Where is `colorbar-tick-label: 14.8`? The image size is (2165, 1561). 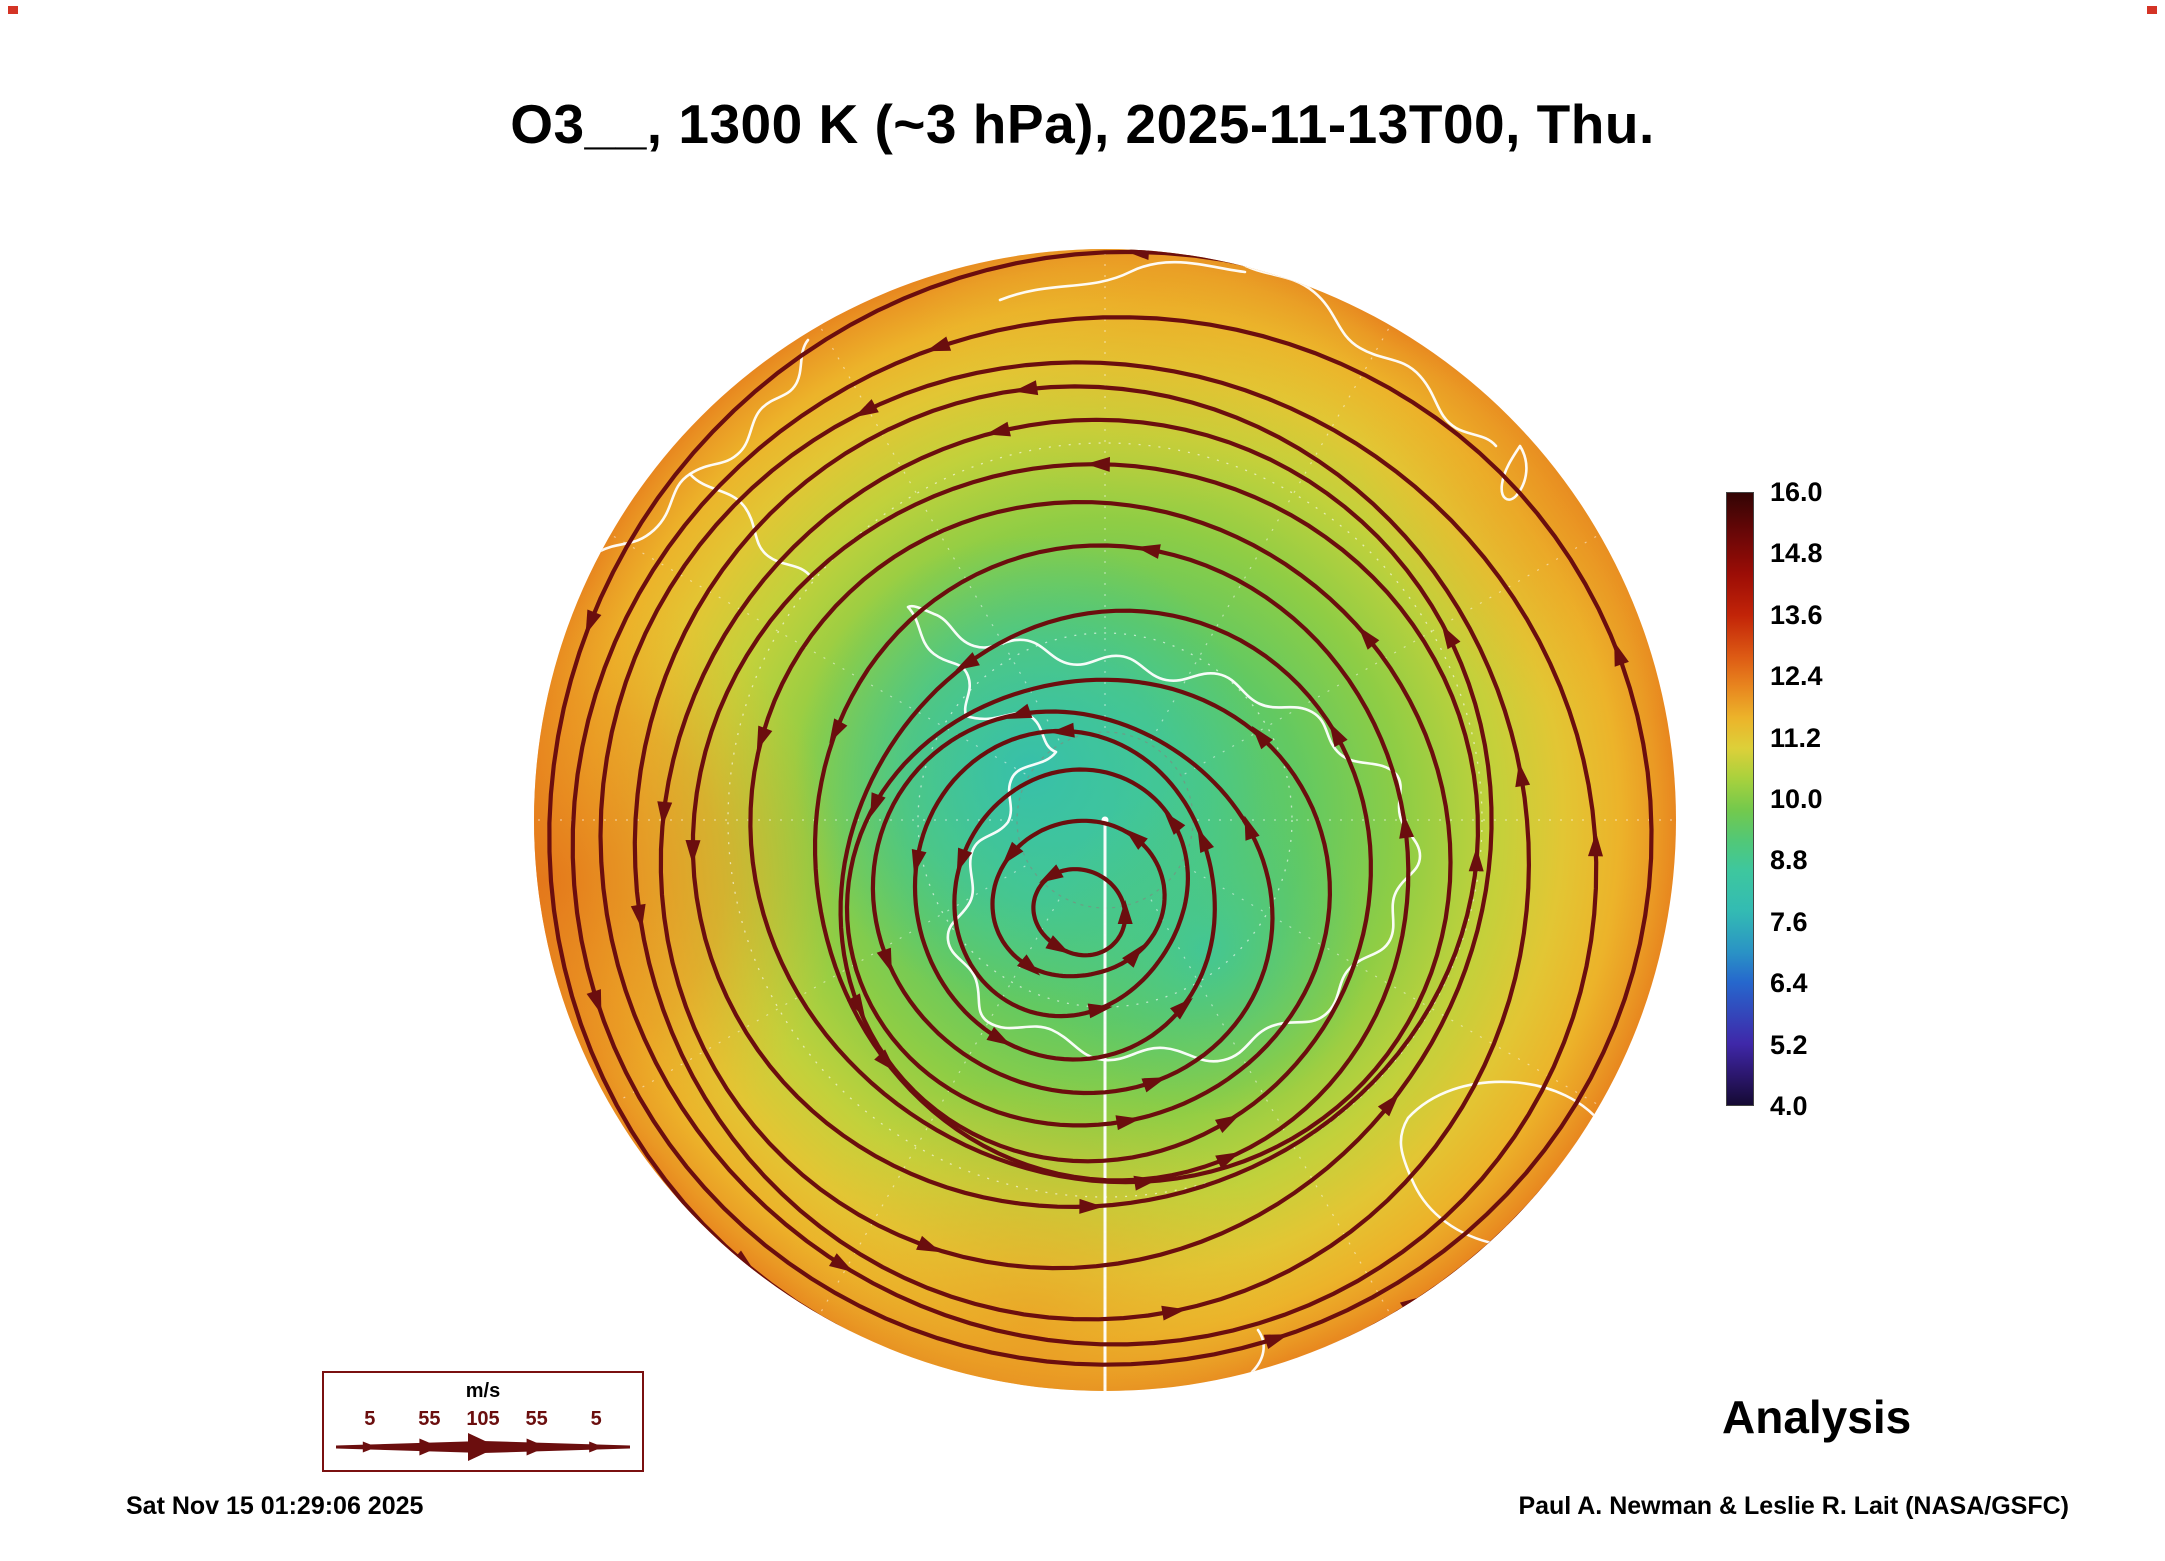 colorbar-tick-label: 14.8 is located at coordinates (1796, 553).